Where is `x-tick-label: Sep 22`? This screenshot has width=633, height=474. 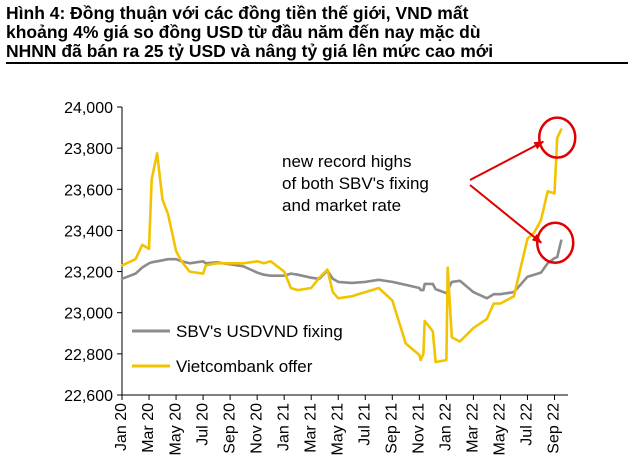 x-tick-label: Sep 22 is located at coordinates (554, 428).